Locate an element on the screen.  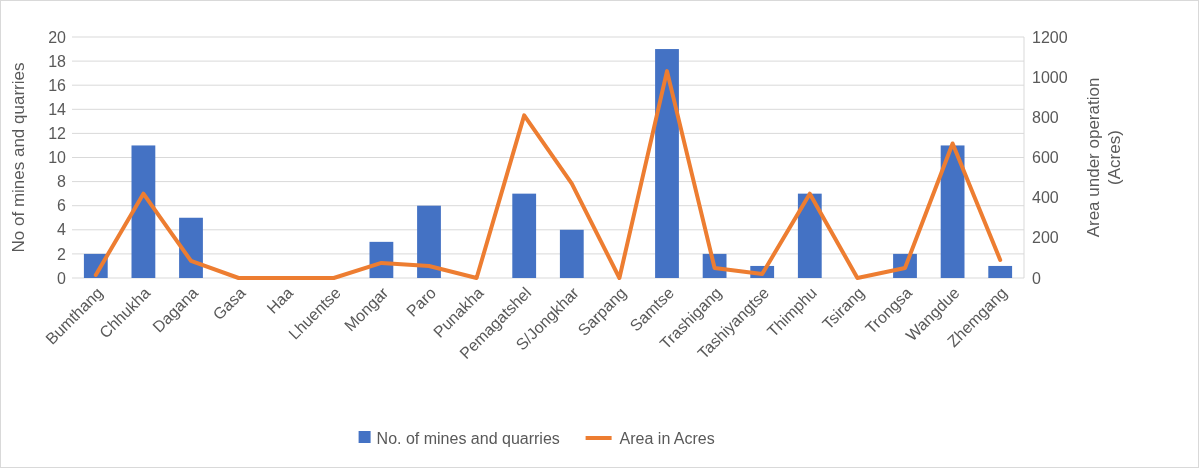
legend-label: No. of mines and quarries is located at coordinates (468, 438).